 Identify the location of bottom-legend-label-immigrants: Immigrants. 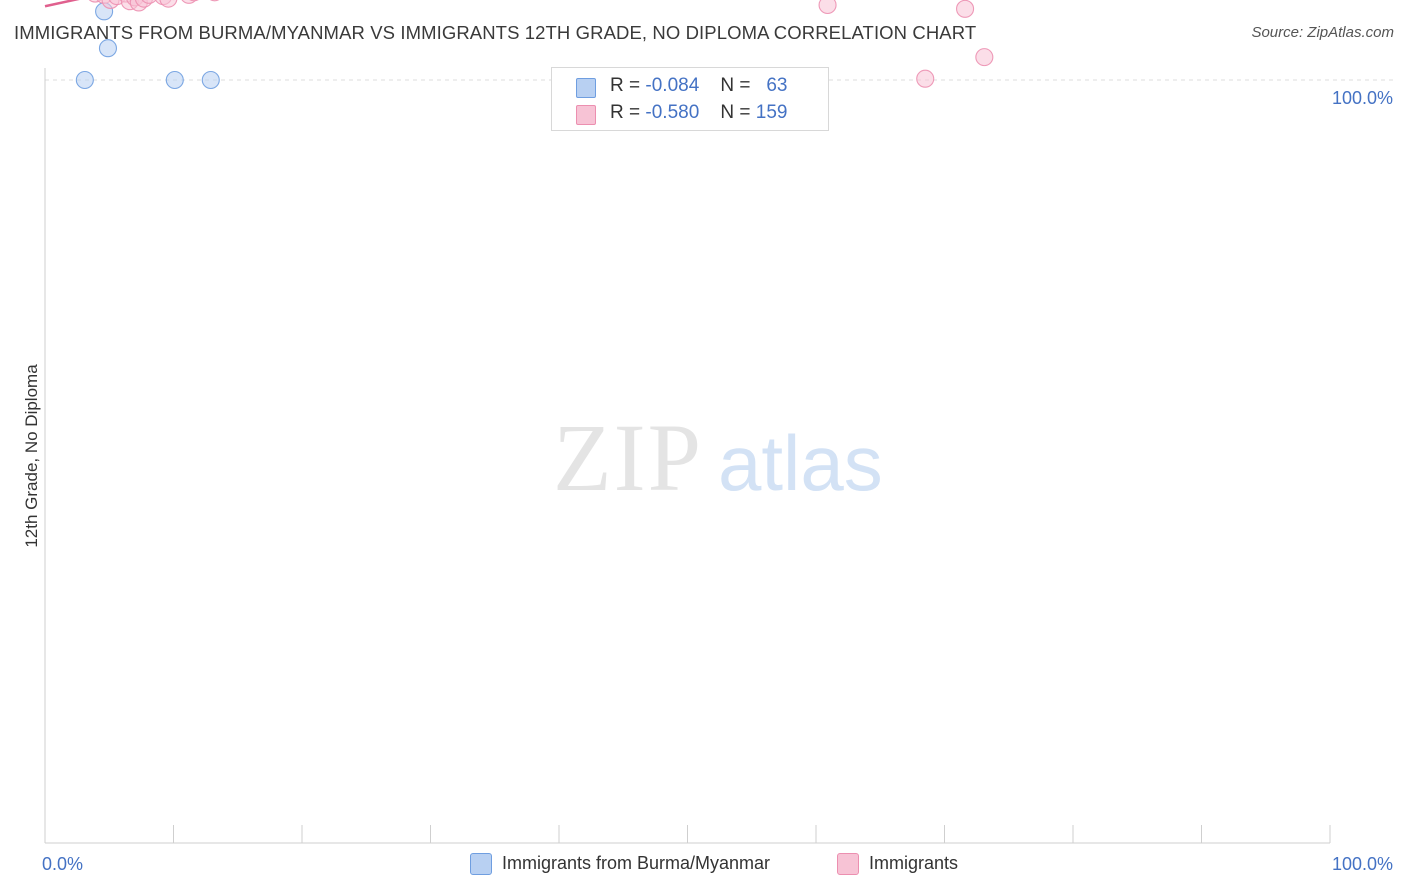
(914, 863).